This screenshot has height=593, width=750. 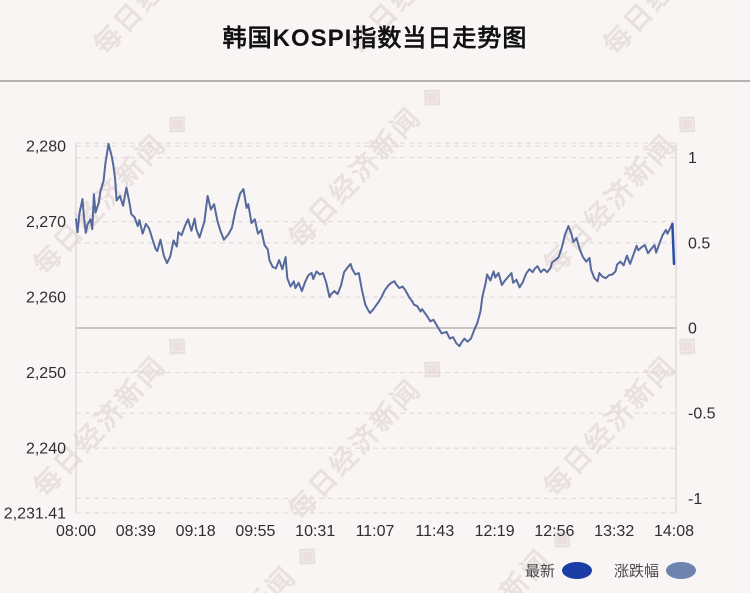 I want to click on chart-legend: 最新 涨跌幅, so click(x=610, y=570).